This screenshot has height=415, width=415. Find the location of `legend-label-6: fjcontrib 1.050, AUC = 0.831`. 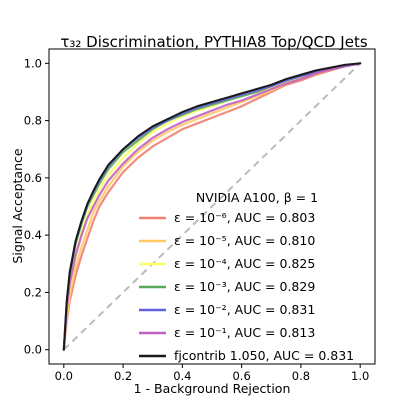

legend-label-6: fjcontrib 1.050, AUC = 0.831 is located at coordinates (264, 355).